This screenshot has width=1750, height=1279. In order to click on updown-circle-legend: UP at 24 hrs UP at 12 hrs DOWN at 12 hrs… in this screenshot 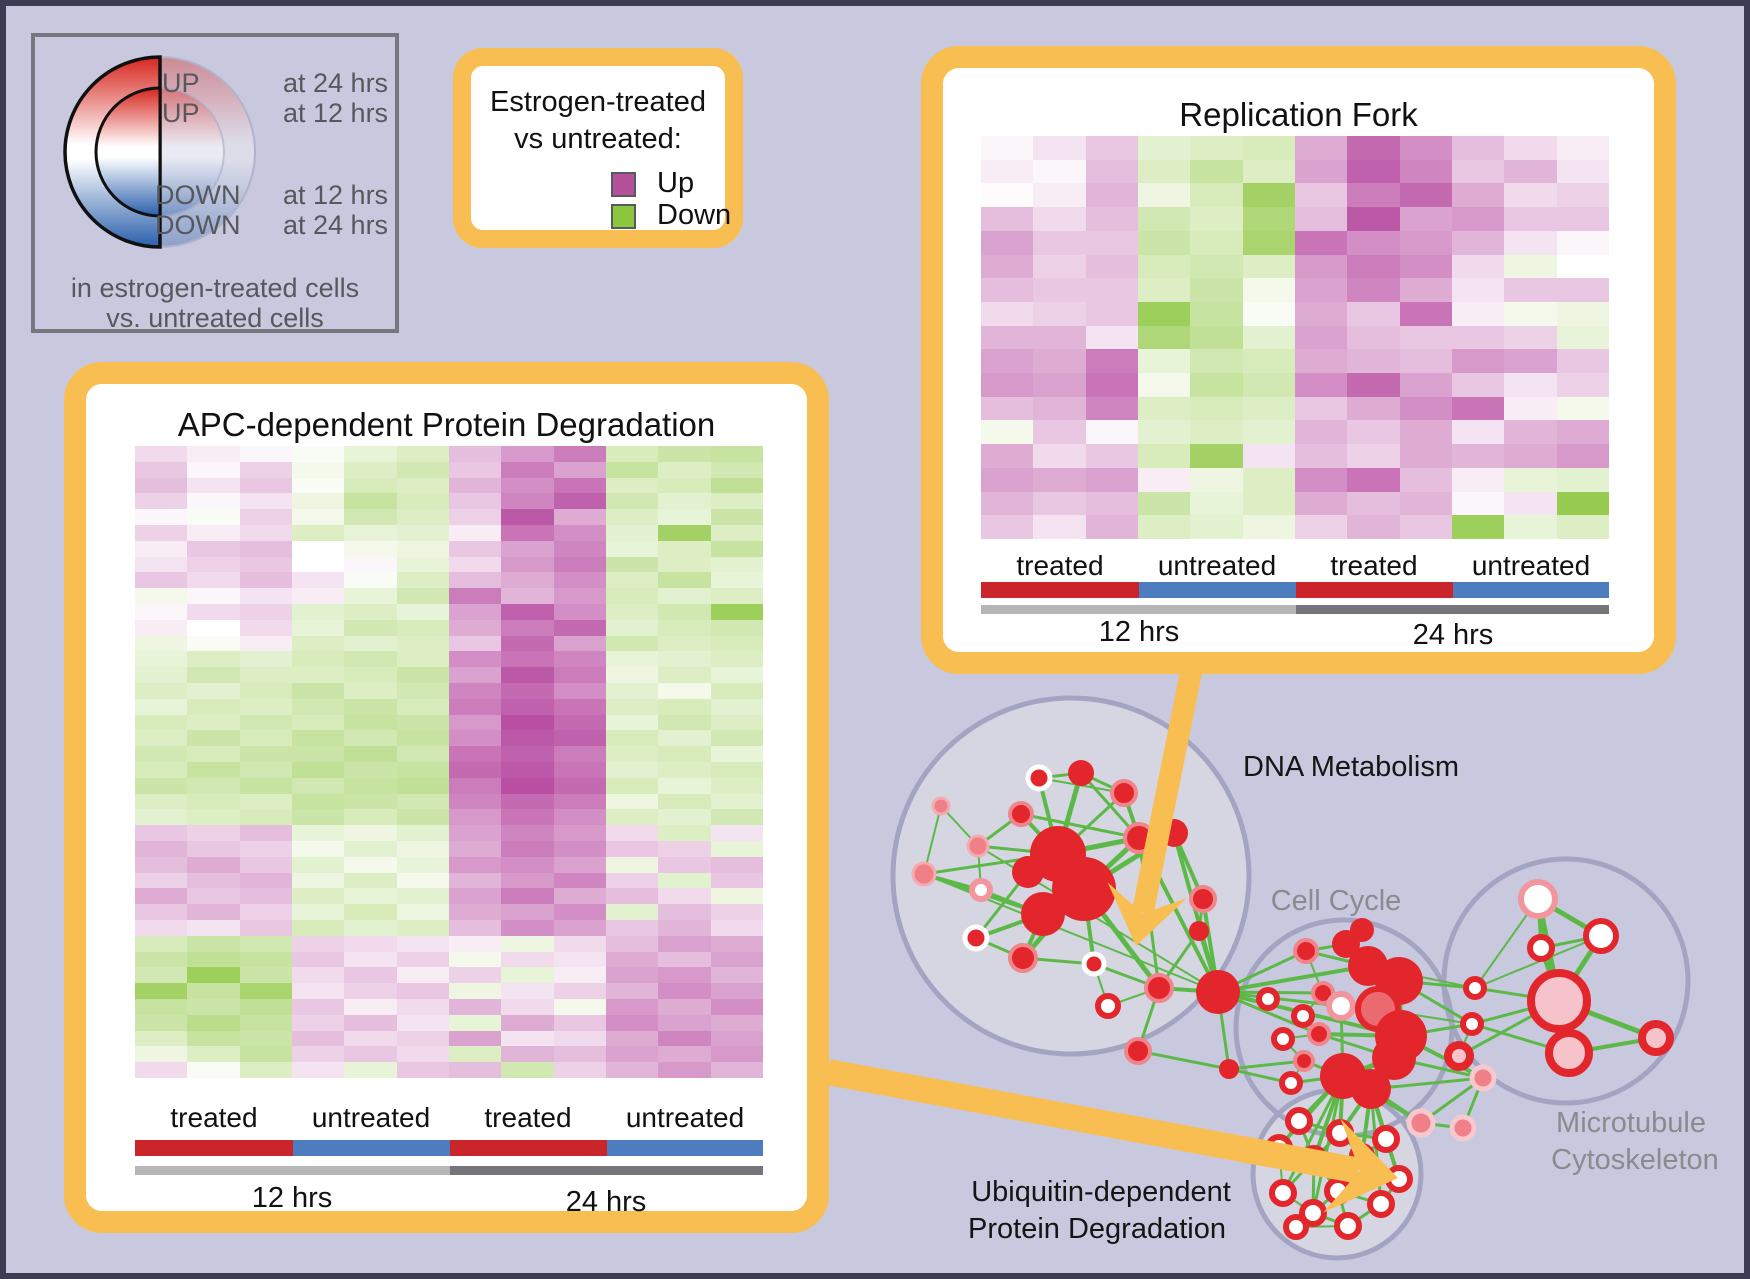, I will do `click(215, 183)`.